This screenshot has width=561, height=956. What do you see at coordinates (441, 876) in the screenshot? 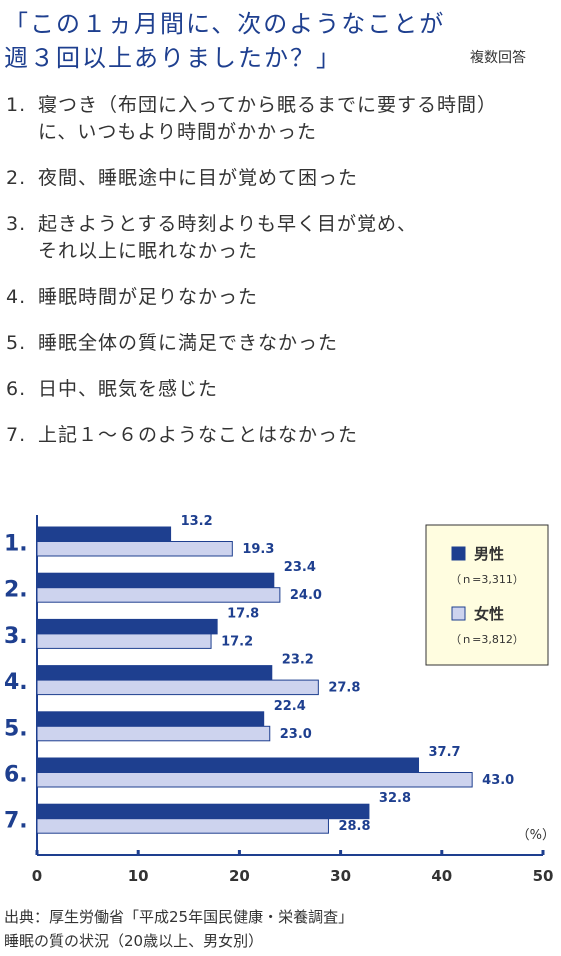
I see `x-tick-label: 40` at bounding box center [441, 876].